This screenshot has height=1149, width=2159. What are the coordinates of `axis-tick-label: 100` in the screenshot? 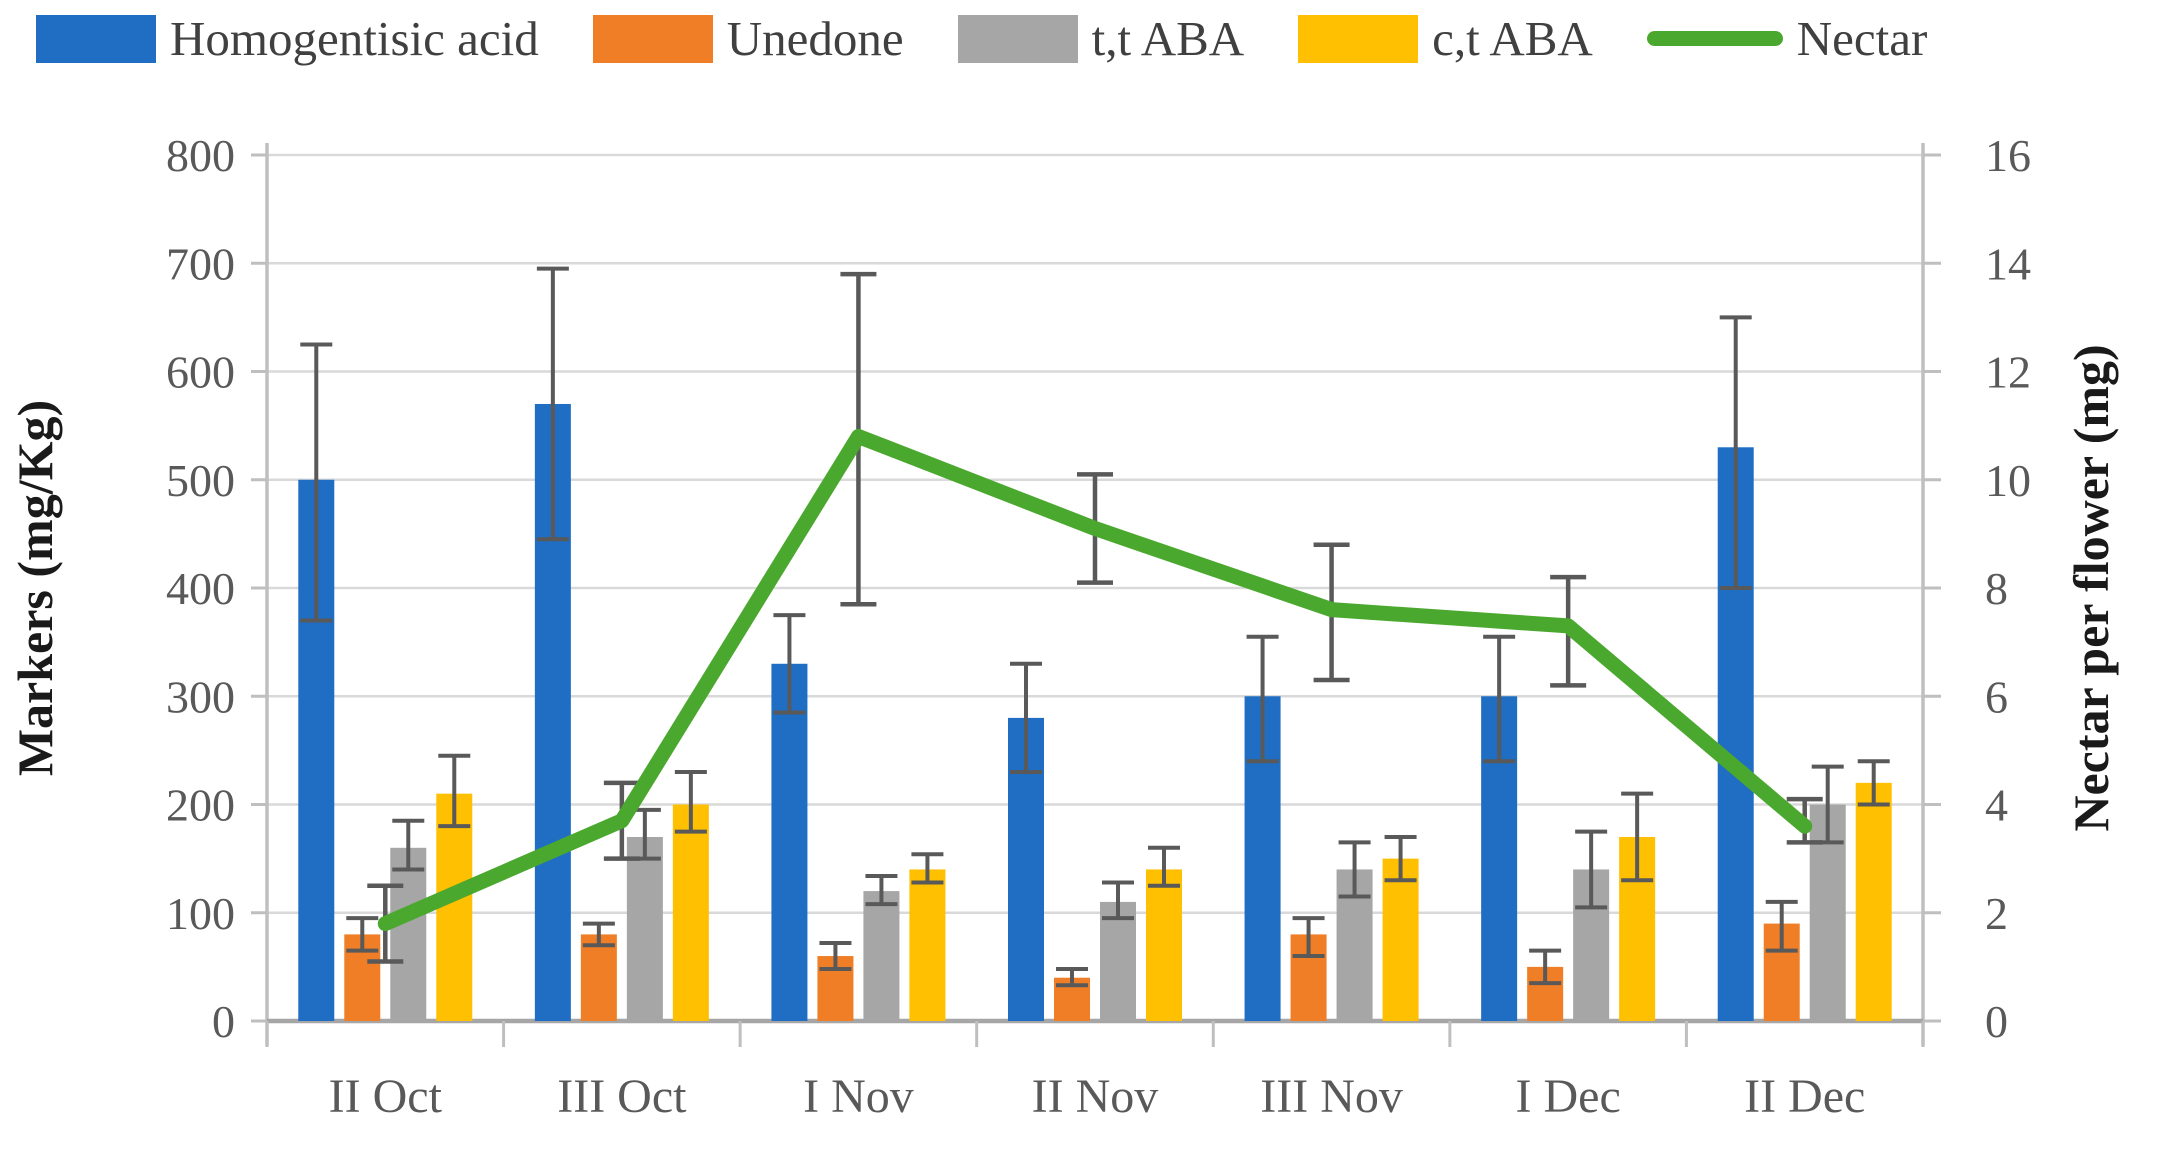 It's located at (200, 913).